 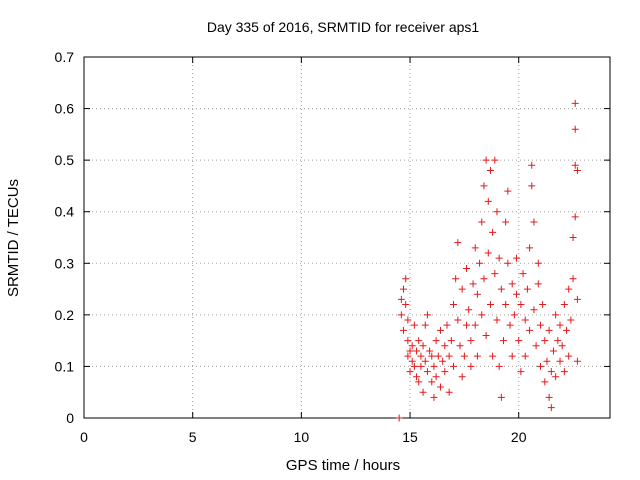 I want to click on x-tick-label: 10, so click(x=302, y=437).